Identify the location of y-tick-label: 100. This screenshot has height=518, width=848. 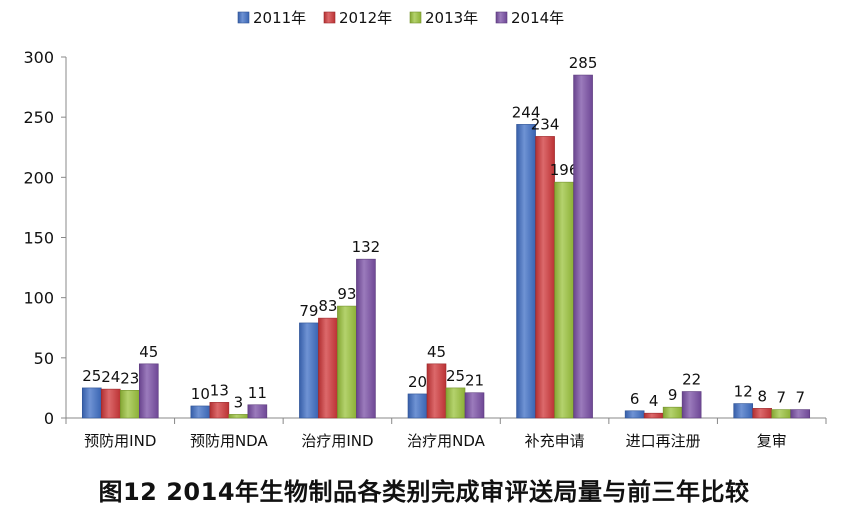
(38, 298).